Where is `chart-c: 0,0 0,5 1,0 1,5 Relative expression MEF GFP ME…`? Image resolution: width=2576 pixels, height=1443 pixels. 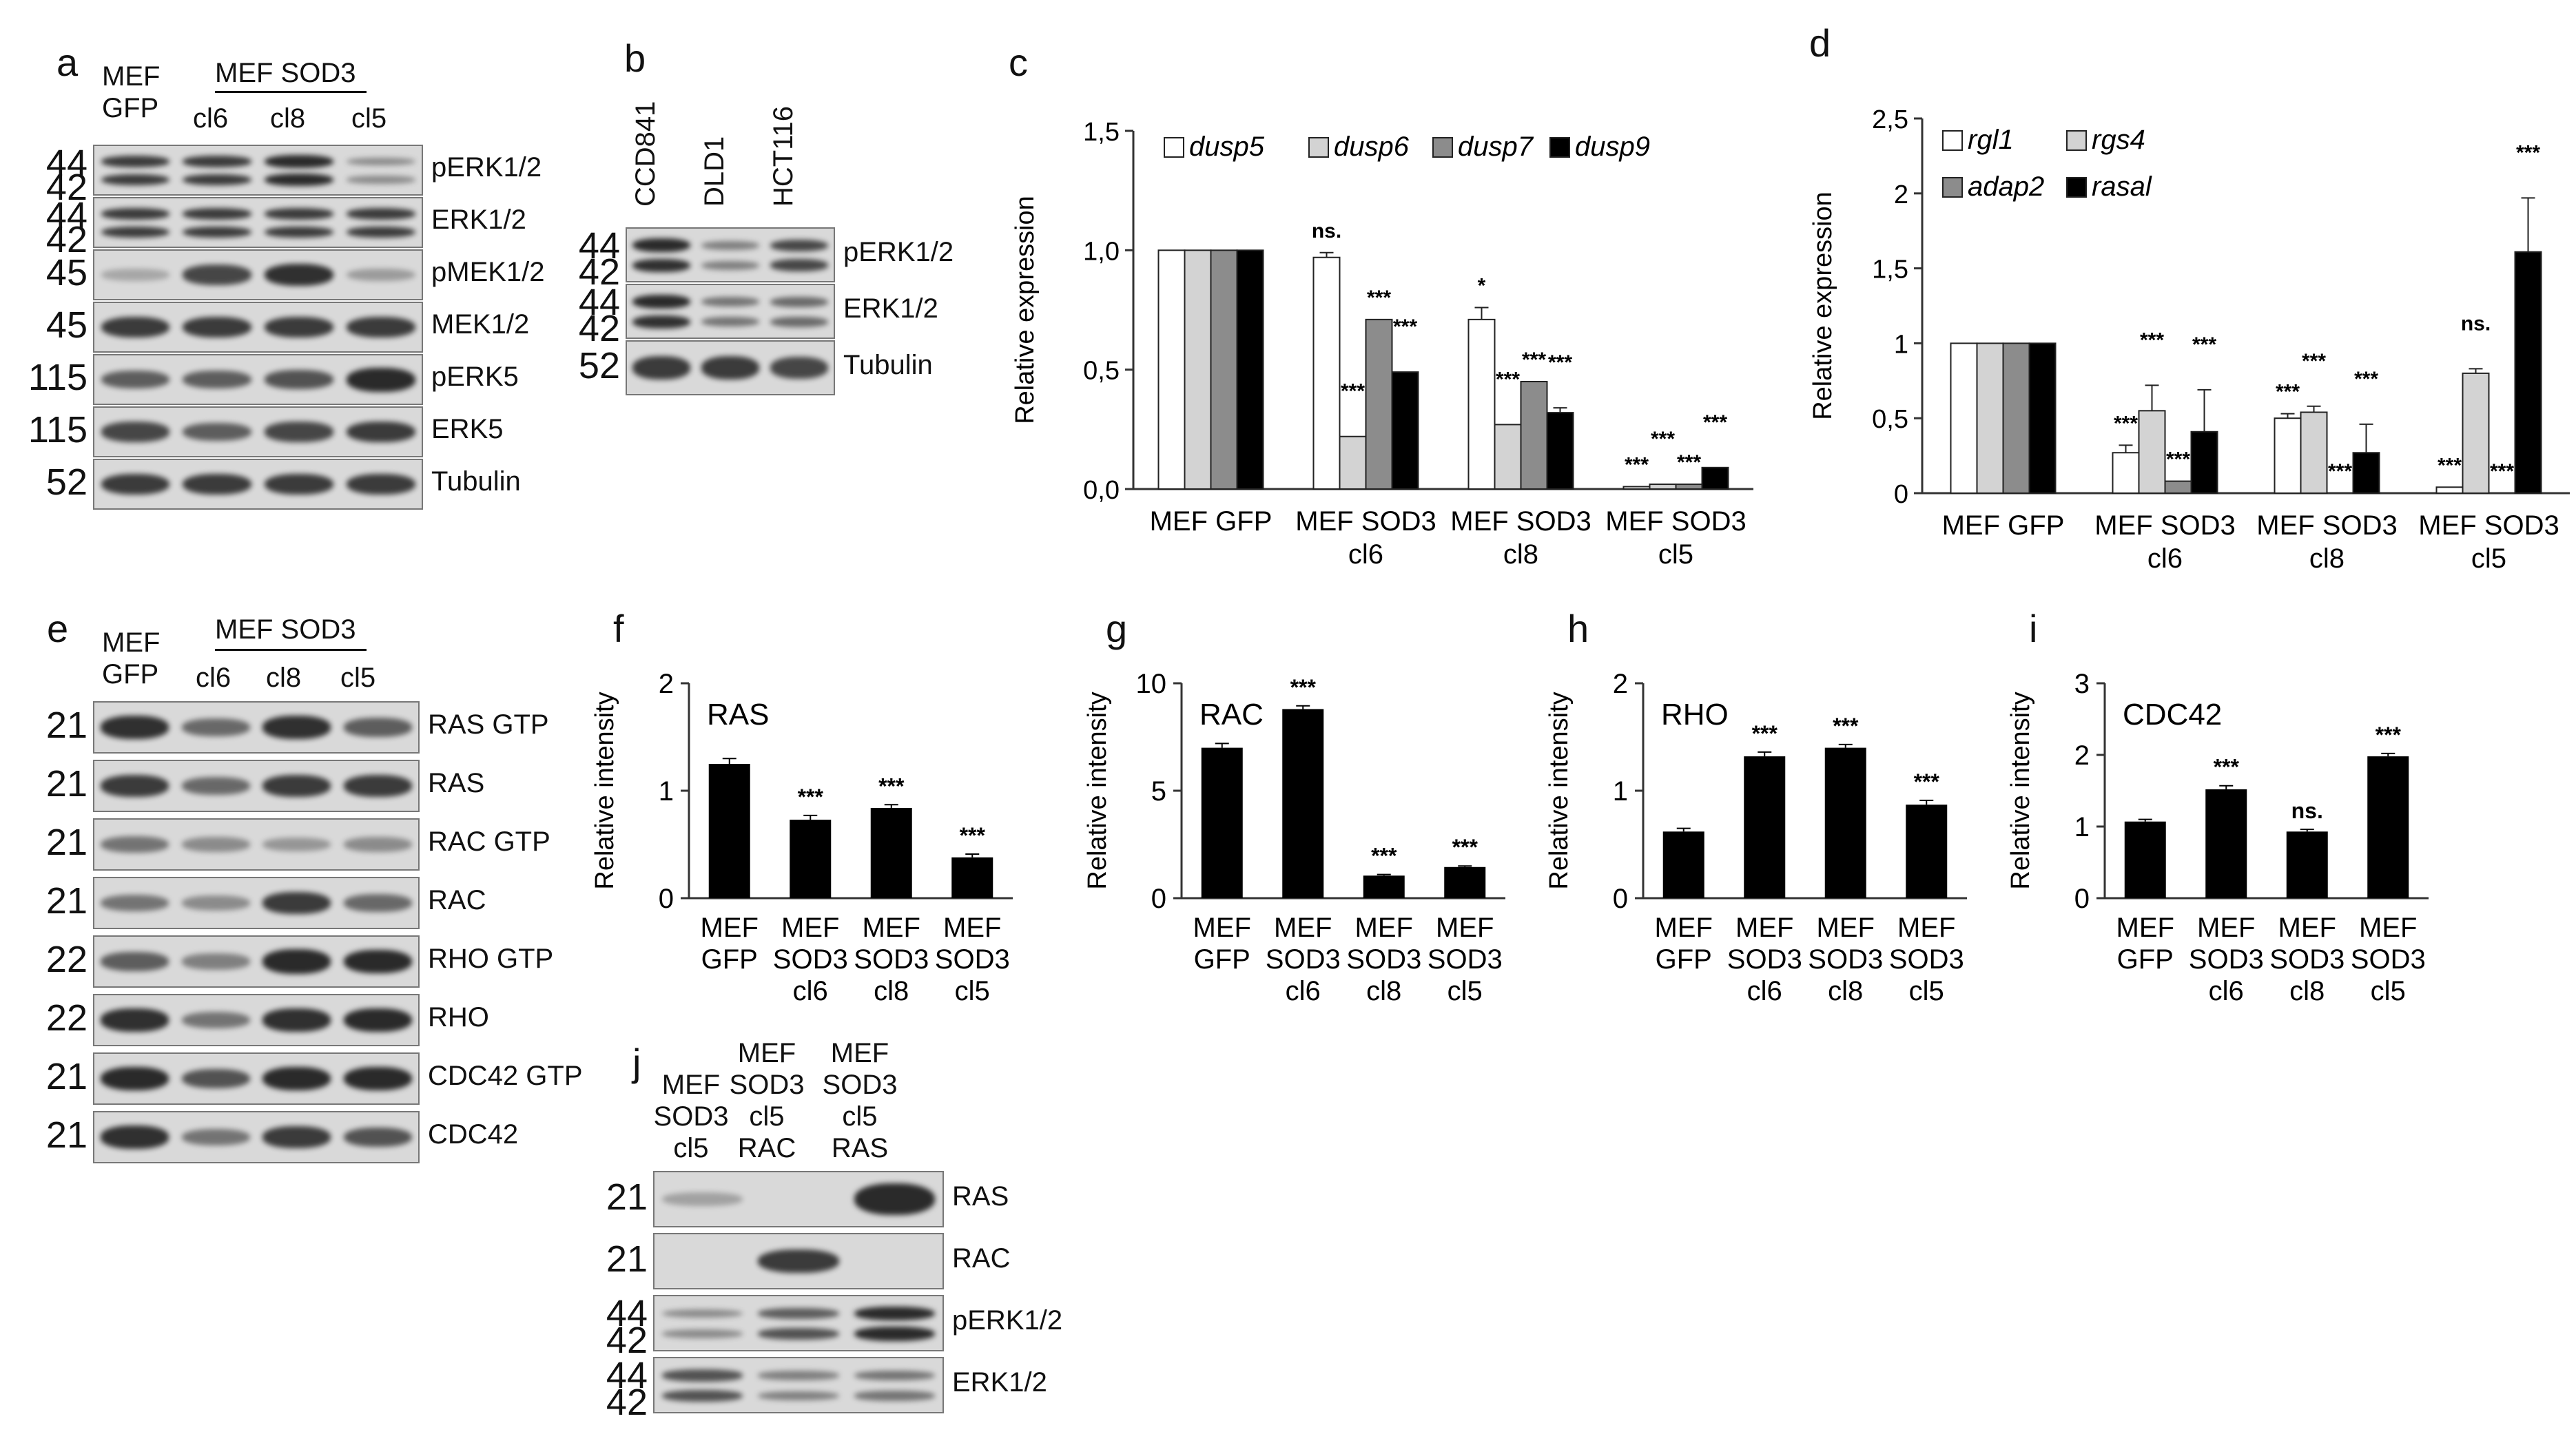 chart-c: 0,0 0,5 1,0 1,5 Relative expression MEF GFP ME… is located at coordinates (1382, 344).